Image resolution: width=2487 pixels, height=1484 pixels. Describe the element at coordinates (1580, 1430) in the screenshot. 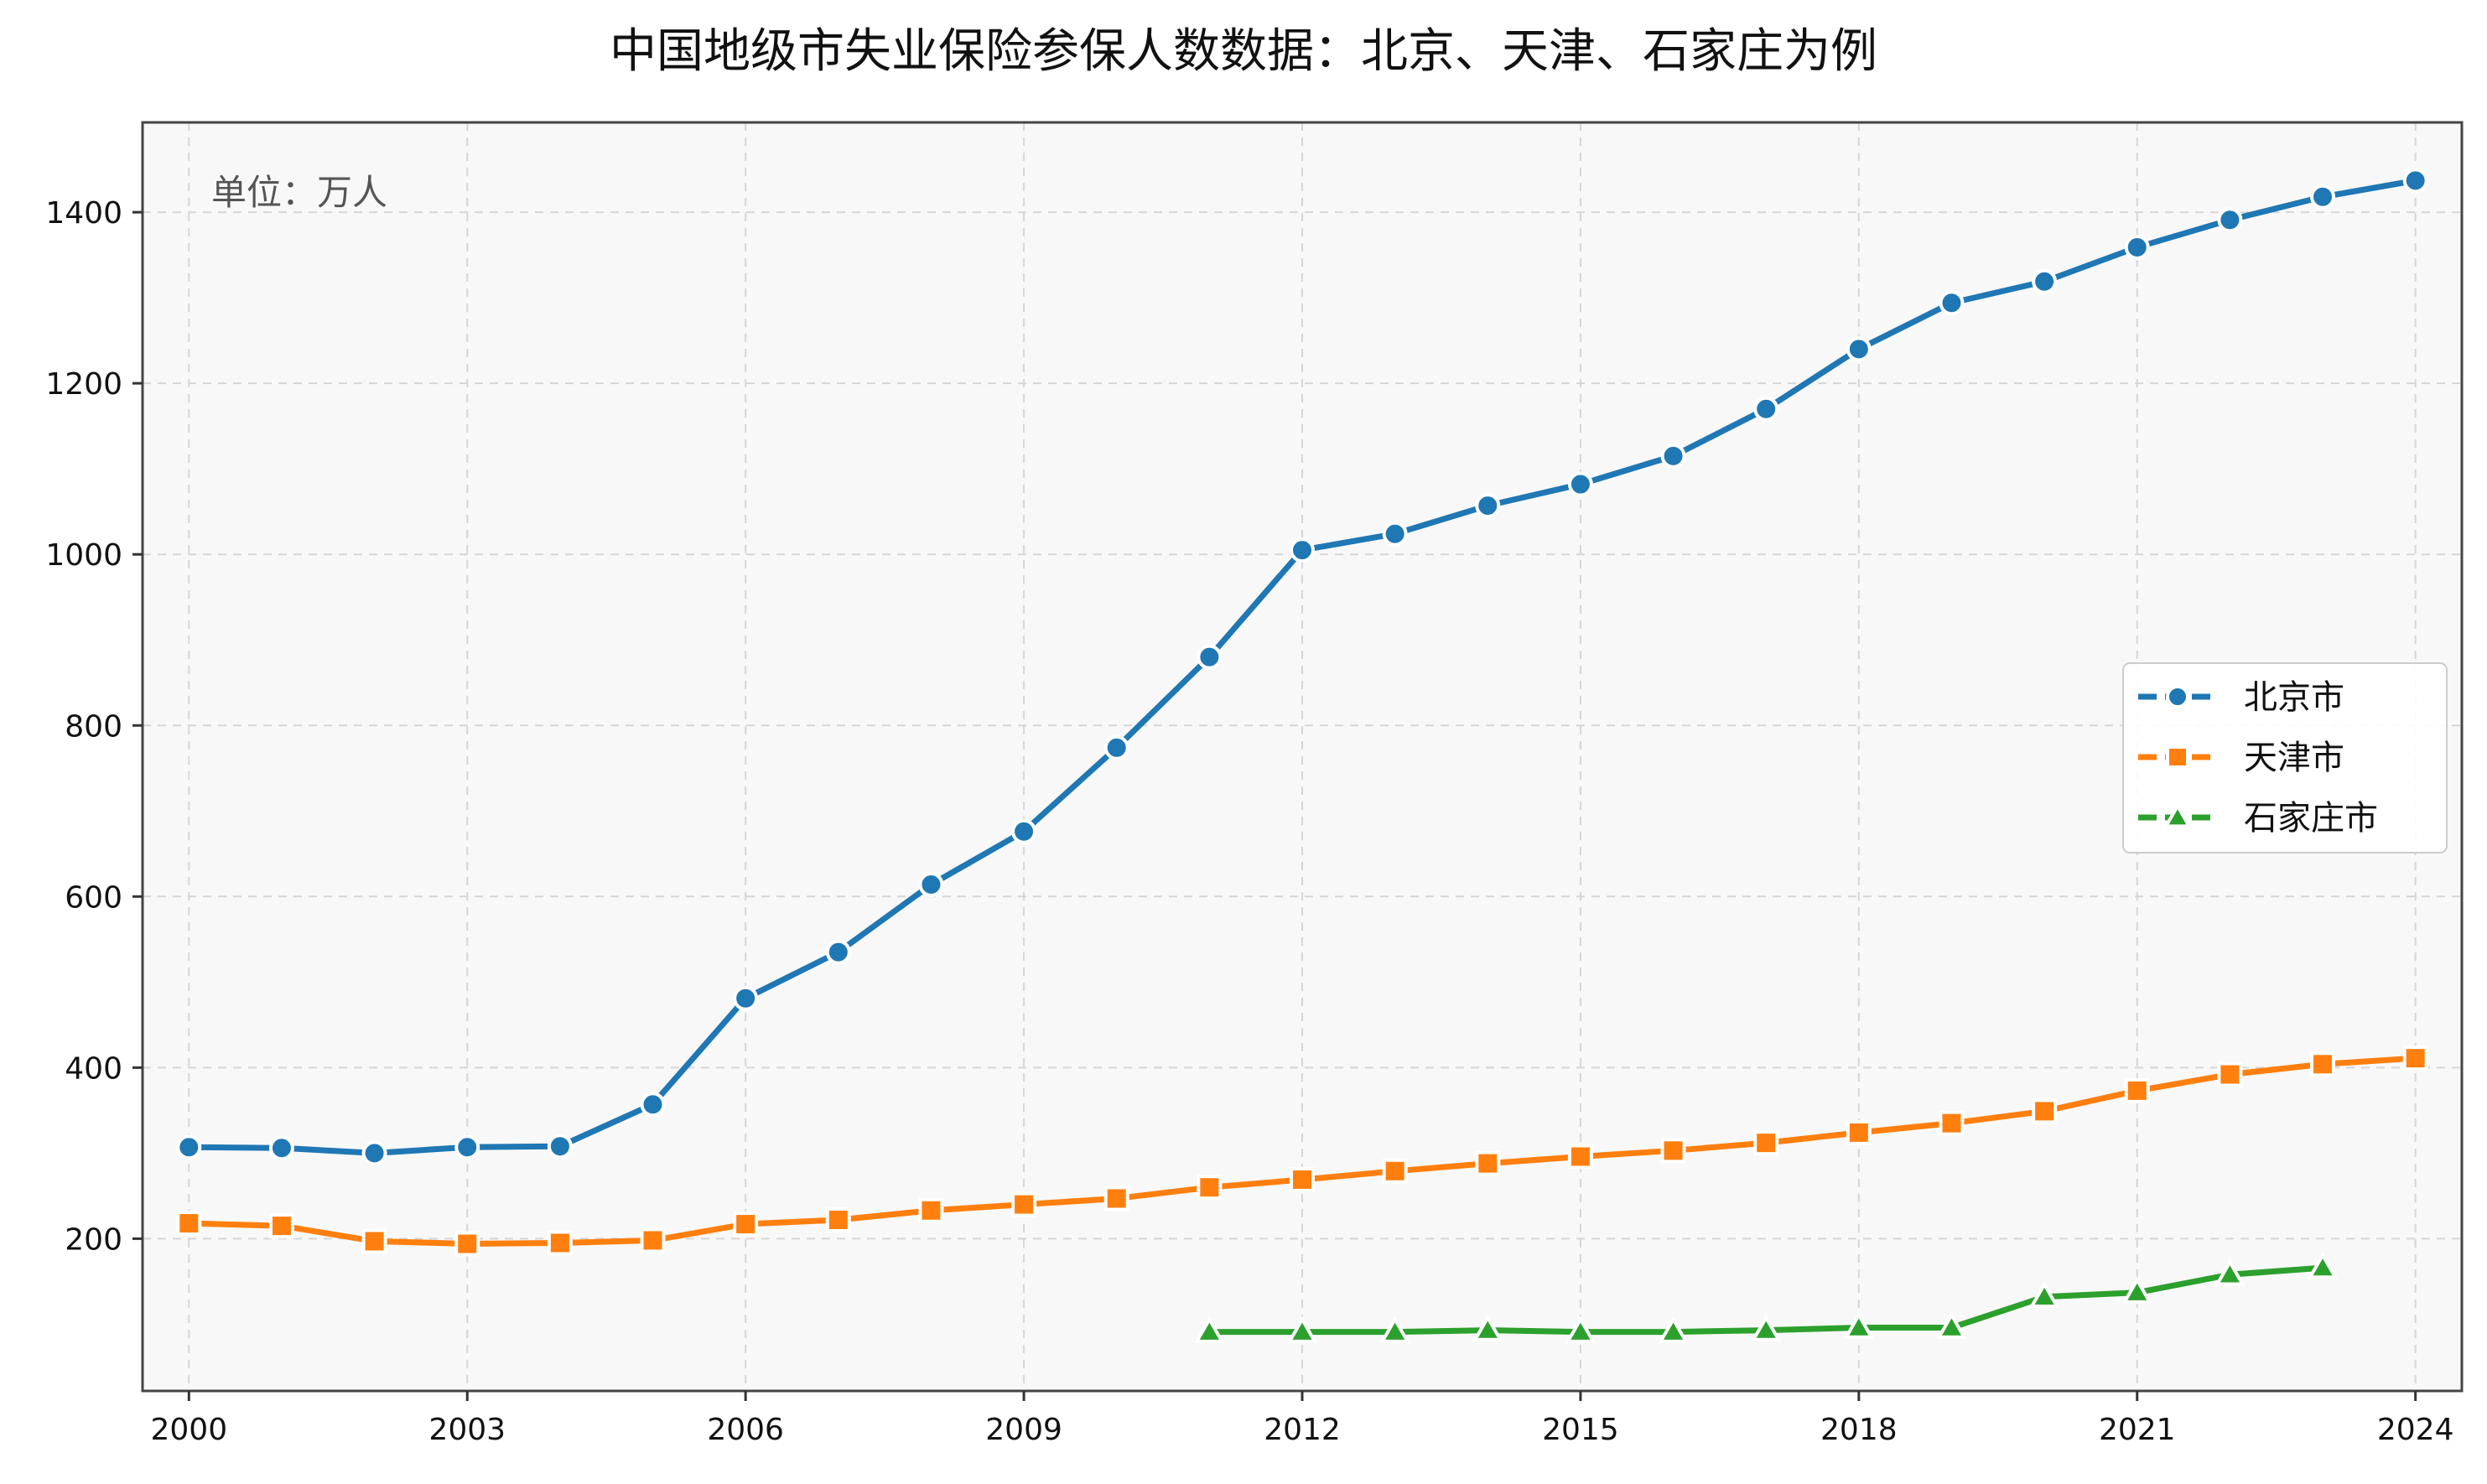

I see `x-tick-label: 2015` at that location.